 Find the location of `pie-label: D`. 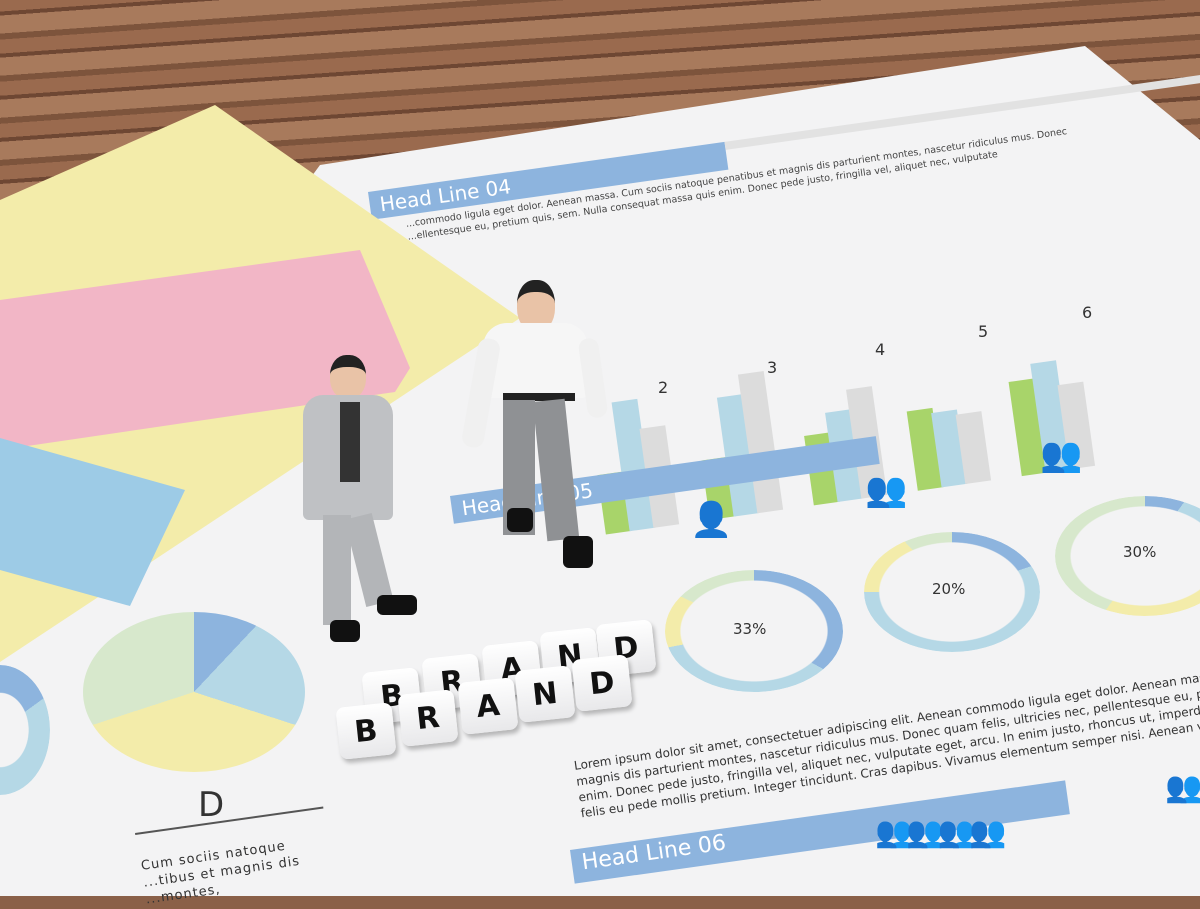

pie-label: D is located at coordinates (211, 805).